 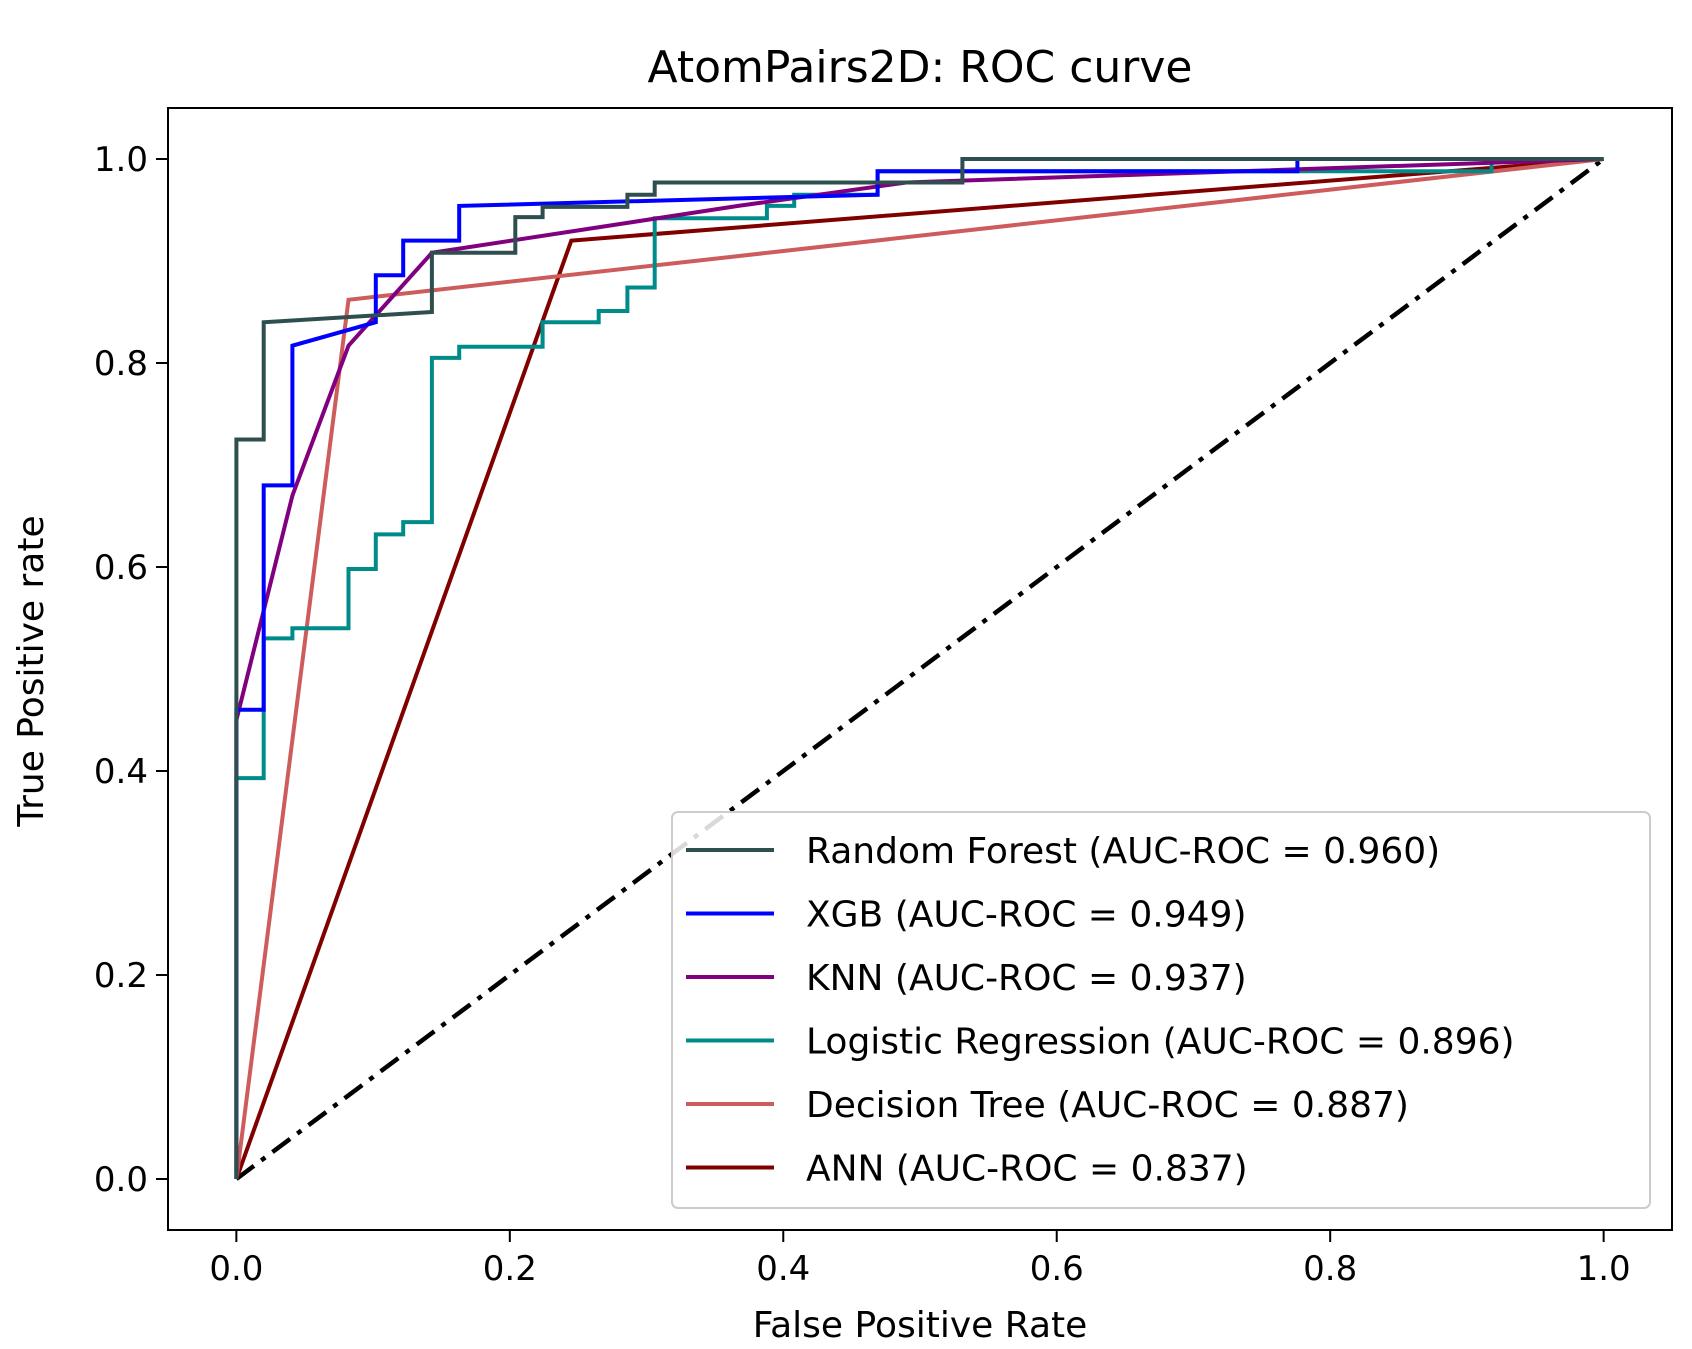 What do you see at coordinates (510, 1269) in the screenshot?
I see `x-tick-label-1: 0.2` at bounding box center [510, 1269].